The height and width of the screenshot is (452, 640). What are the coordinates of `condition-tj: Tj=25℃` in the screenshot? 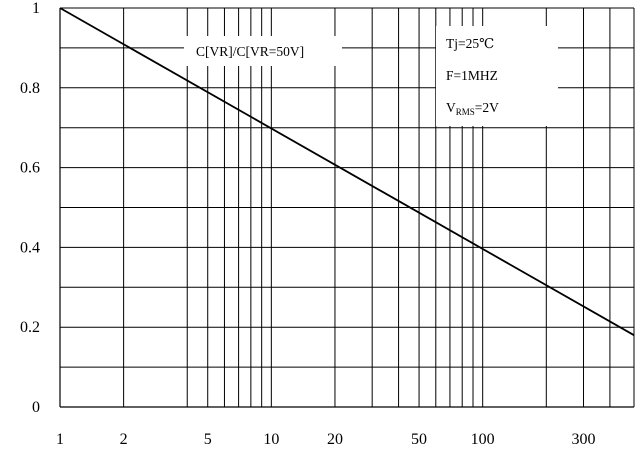 It's located at (470, 43).